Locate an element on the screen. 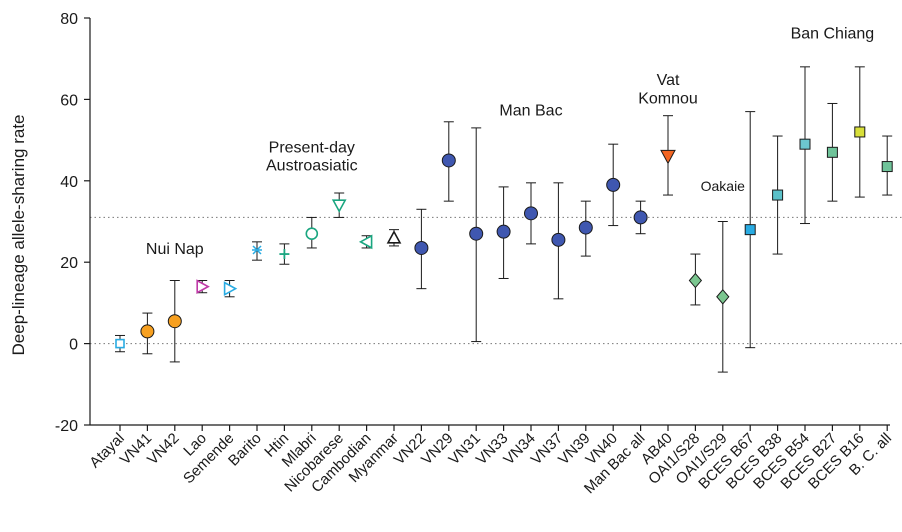  y-tick-label: 80 is located at coordinates (69, 19).